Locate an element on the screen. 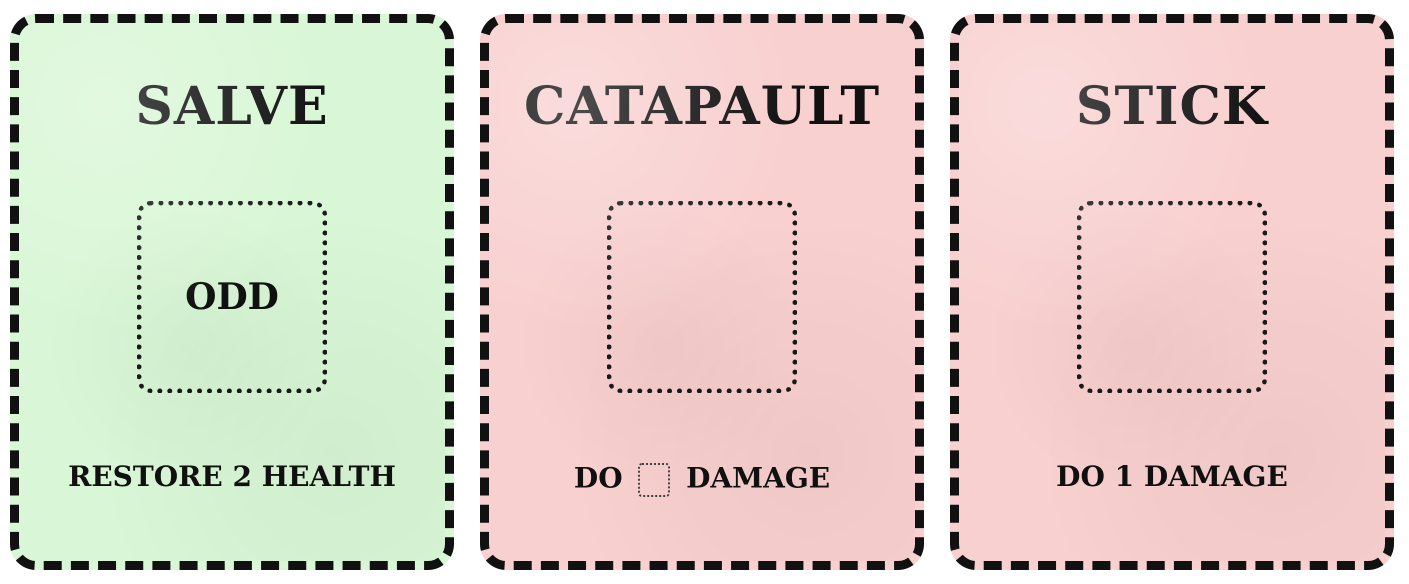 The width and height of the screenshot is (1409, 584). card-title: SALVE is located at coordinates (232, 106).